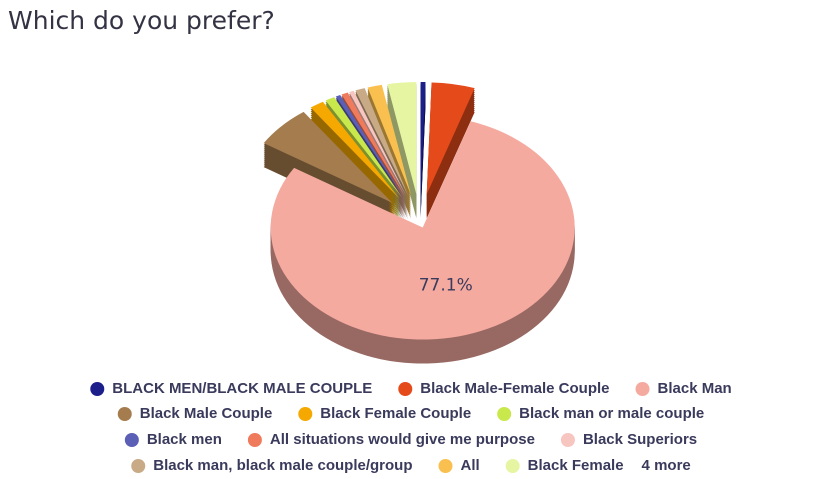  What do you see at coordinates (446, 286) in the screenshot?
I see `value-label: 77.1%` at bounding box center [446, 286].